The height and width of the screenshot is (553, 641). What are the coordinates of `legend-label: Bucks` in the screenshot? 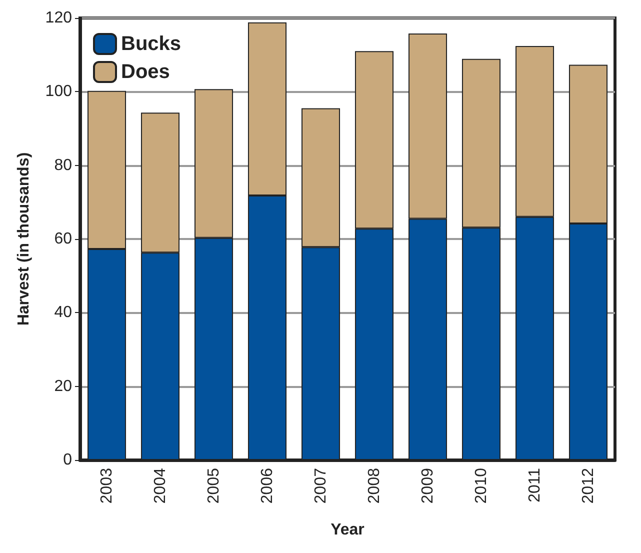 It's located at (151, 44).